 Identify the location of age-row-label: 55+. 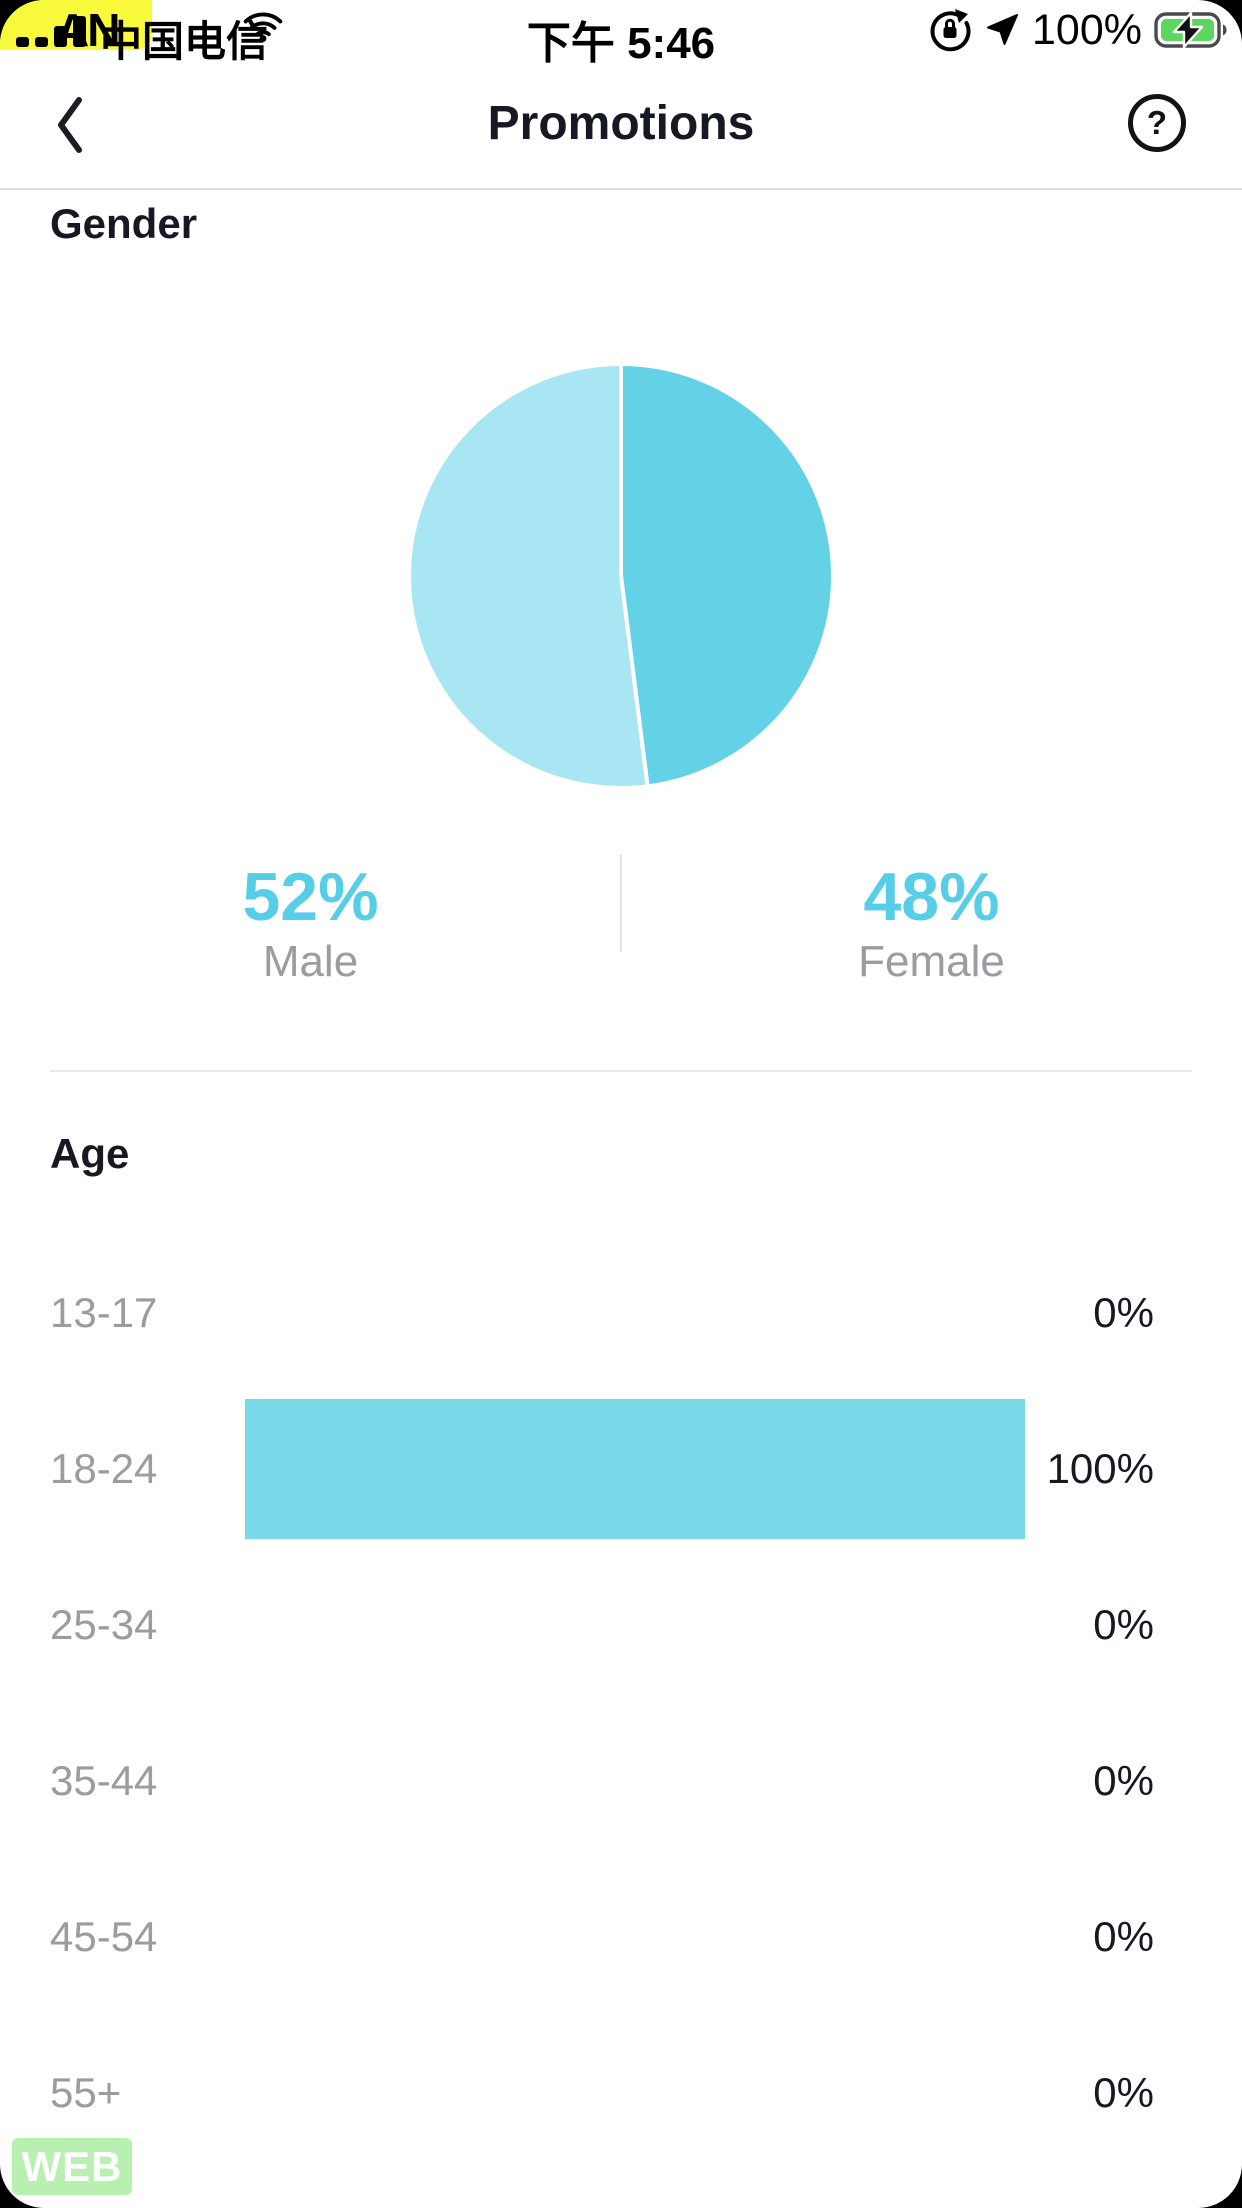
(86, 2092).